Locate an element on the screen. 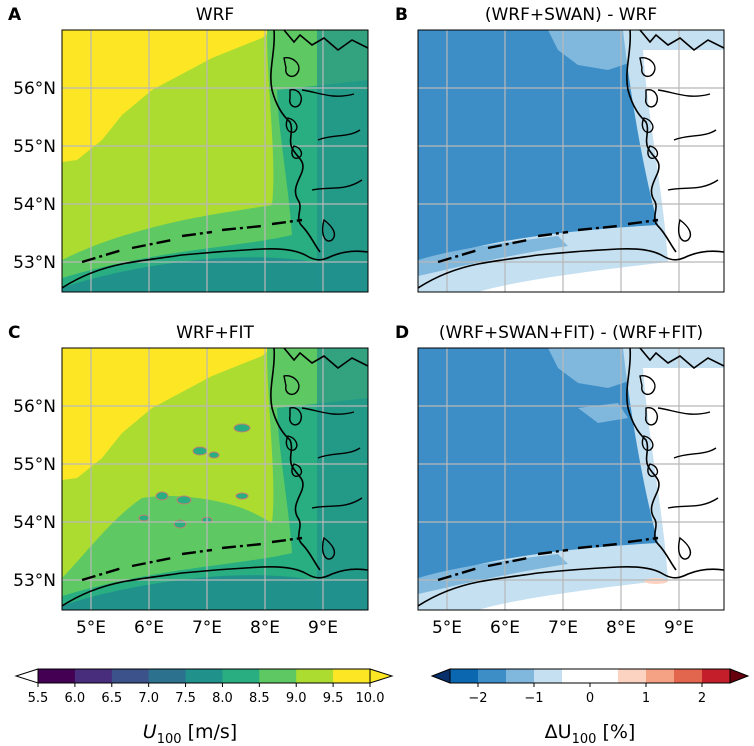 Image resolution: width=754 pixels, height=746 pixels. panel-d-lon-ticks: 5°E 6°E 7°E 8°E 9°E is located at coordinates (563, 628).